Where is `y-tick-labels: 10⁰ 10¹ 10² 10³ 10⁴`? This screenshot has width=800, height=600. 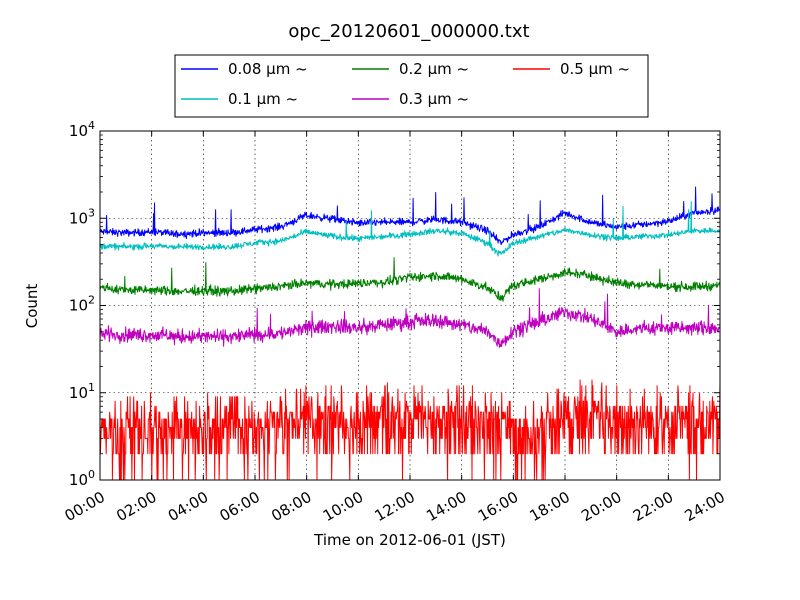 y-tick-labels: 10⁰ 10¹ 10² 10³ 10⁴ is located at coordinates (82, 304).